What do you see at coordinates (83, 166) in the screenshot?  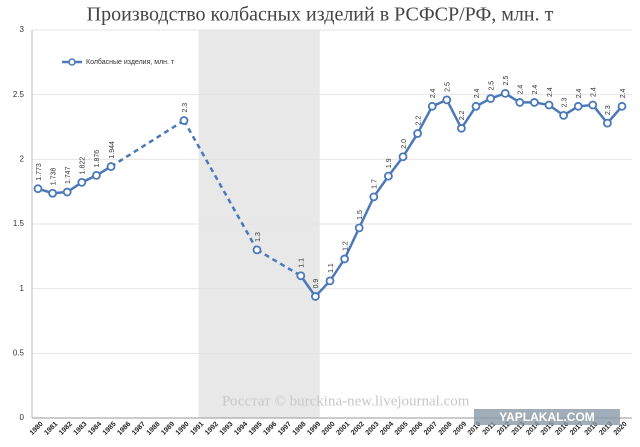 I see `value-label: 1.822` at bounding box center [83, 166].